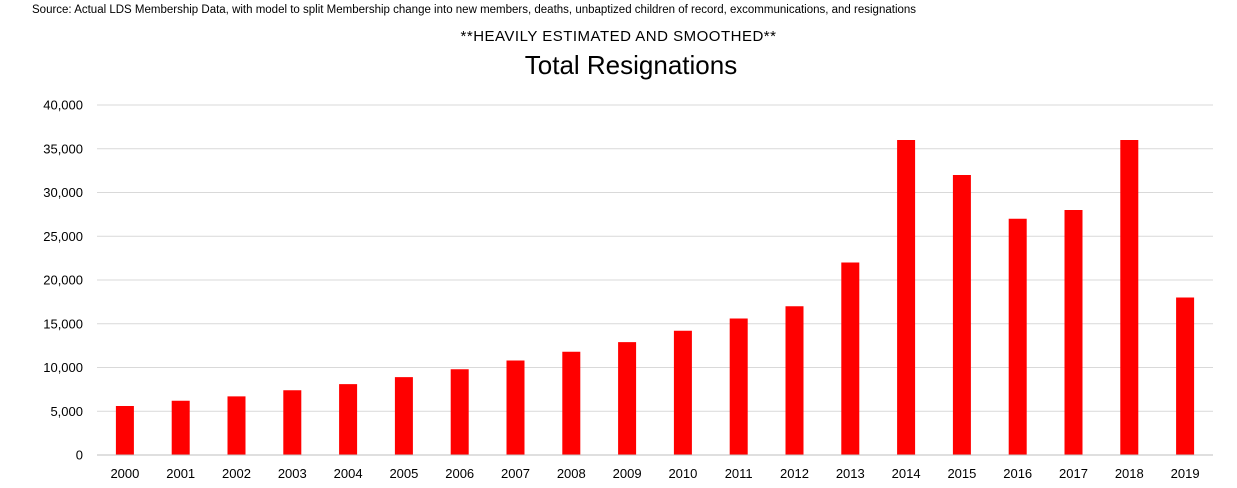 The image size is (1237, 488). What do you see at coordinates (459, 473) in the screenshot?
I see `x-tick-label: 2006` at bounding box center [459, 473].